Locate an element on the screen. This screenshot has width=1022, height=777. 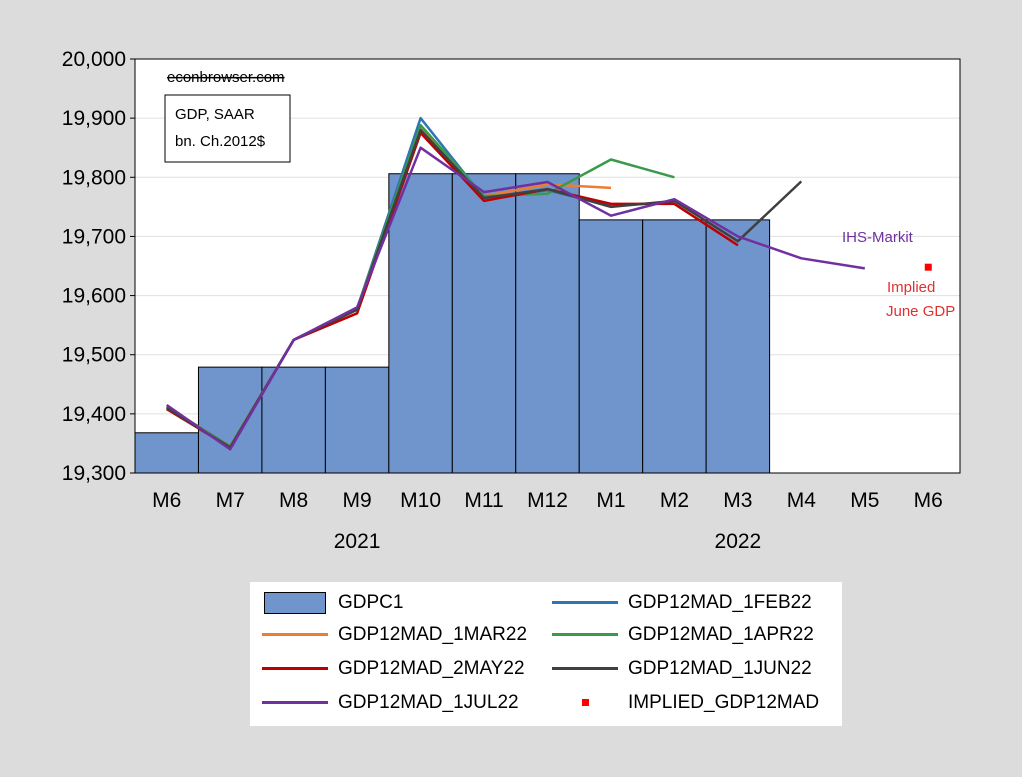
y-tick-label: 19,600 is located at coordinates (94, 296).